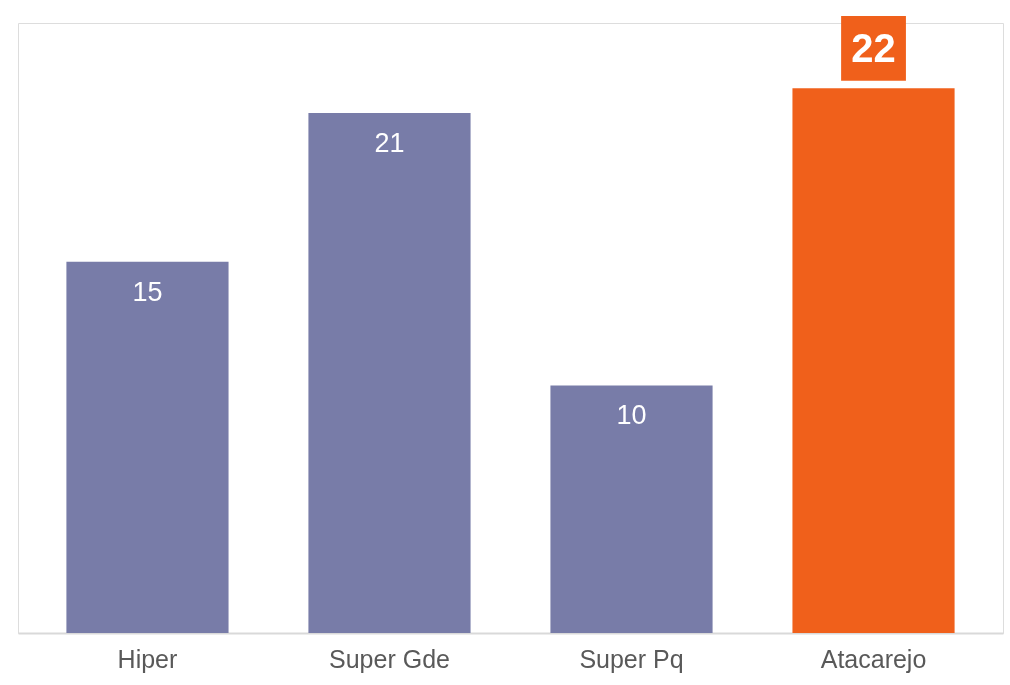 This screenshot has height=685, width=1010. I want to click on data-label: 10, so click(631, 415).